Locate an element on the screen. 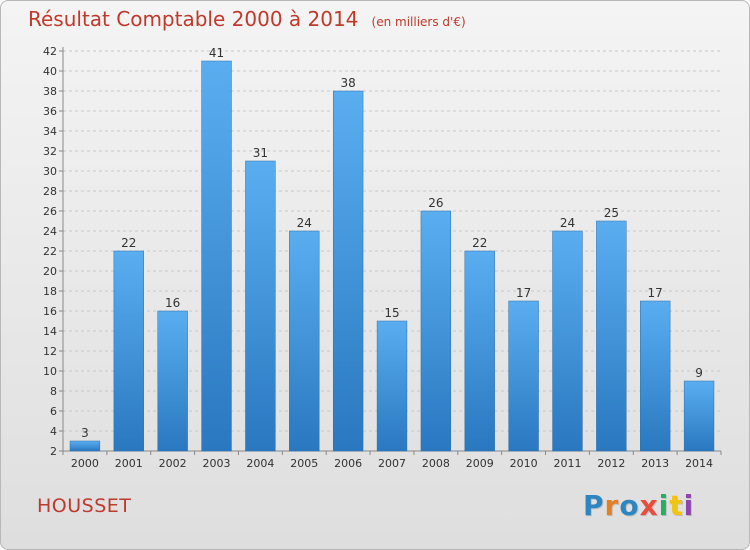  bar-2011 is located at coordinates (567, 341).